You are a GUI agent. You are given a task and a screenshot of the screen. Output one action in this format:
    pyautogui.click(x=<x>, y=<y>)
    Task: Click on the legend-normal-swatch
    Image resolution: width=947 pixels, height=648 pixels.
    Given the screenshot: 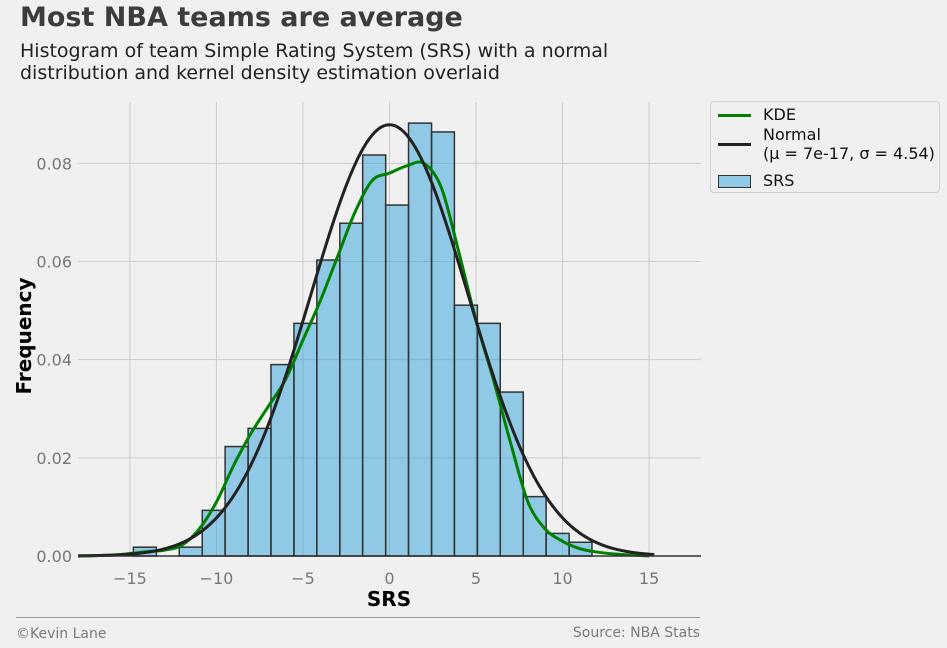 What is the action you would take?
    pyautogui.click(x=734, y=144)
    